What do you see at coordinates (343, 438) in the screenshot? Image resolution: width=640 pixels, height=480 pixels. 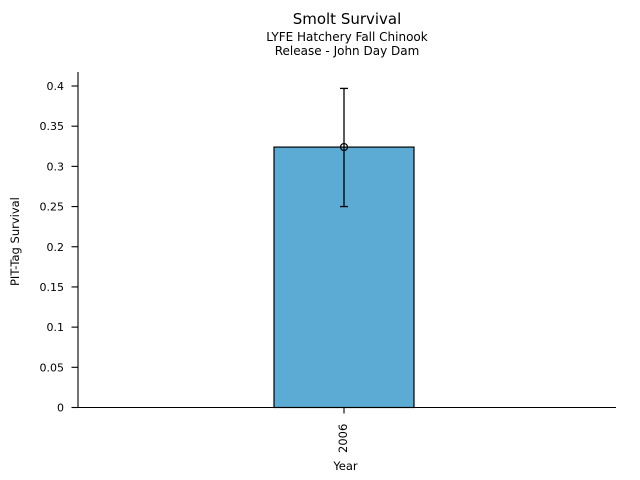 I see `x-tick-label: 2006` at bounding box center [343, 438].